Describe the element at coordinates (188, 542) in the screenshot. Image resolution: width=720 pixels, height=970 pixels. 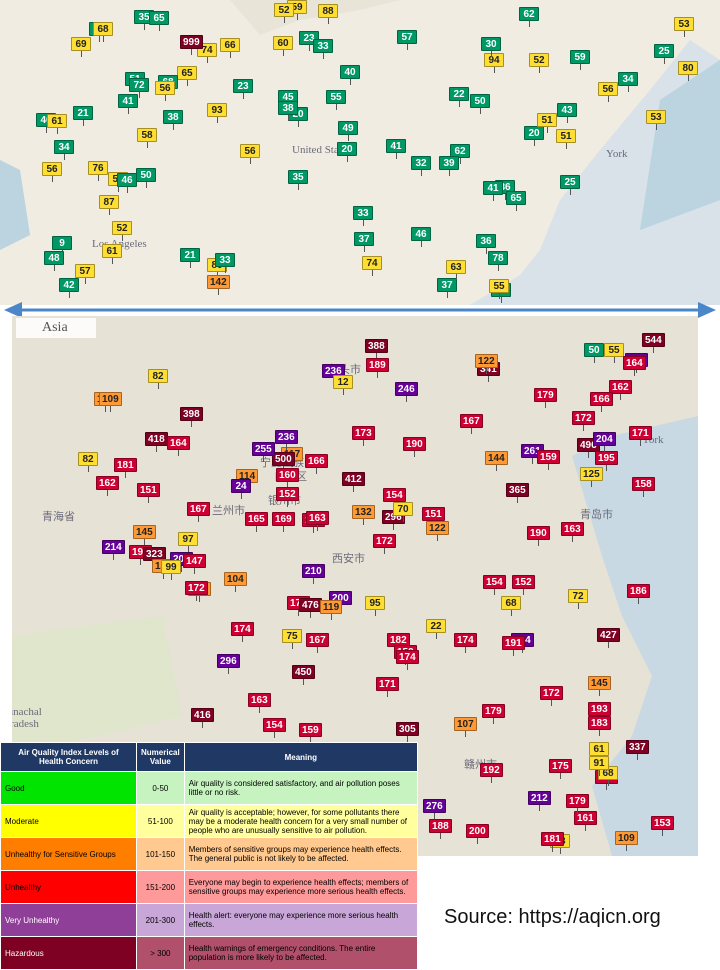
I see `aqi-station-marker: 97` at that location.